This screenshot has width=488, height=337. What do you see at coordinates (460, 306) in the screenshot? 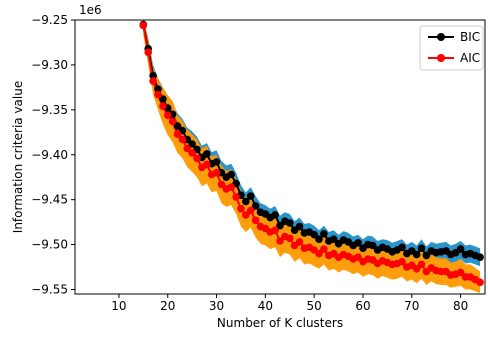
I see `x-tick-label: 80` at bounding box center [460, 306].